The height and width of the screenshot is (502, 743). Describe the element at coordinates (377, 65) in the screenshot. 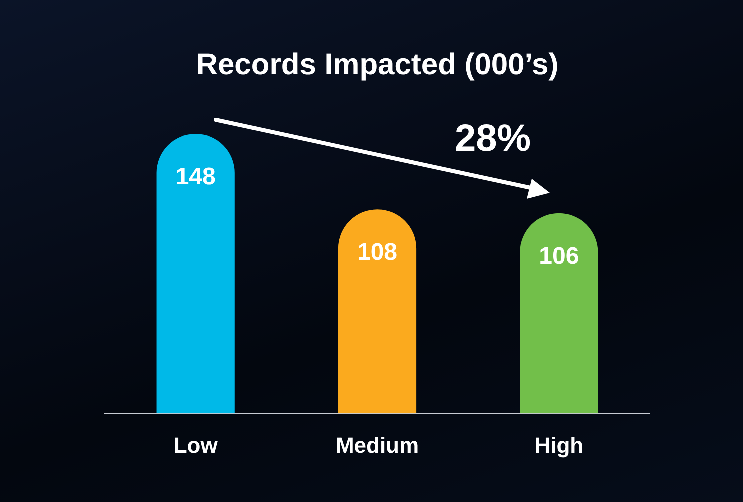

I see `chart-title: Records Impacted (000’s)` at that location.